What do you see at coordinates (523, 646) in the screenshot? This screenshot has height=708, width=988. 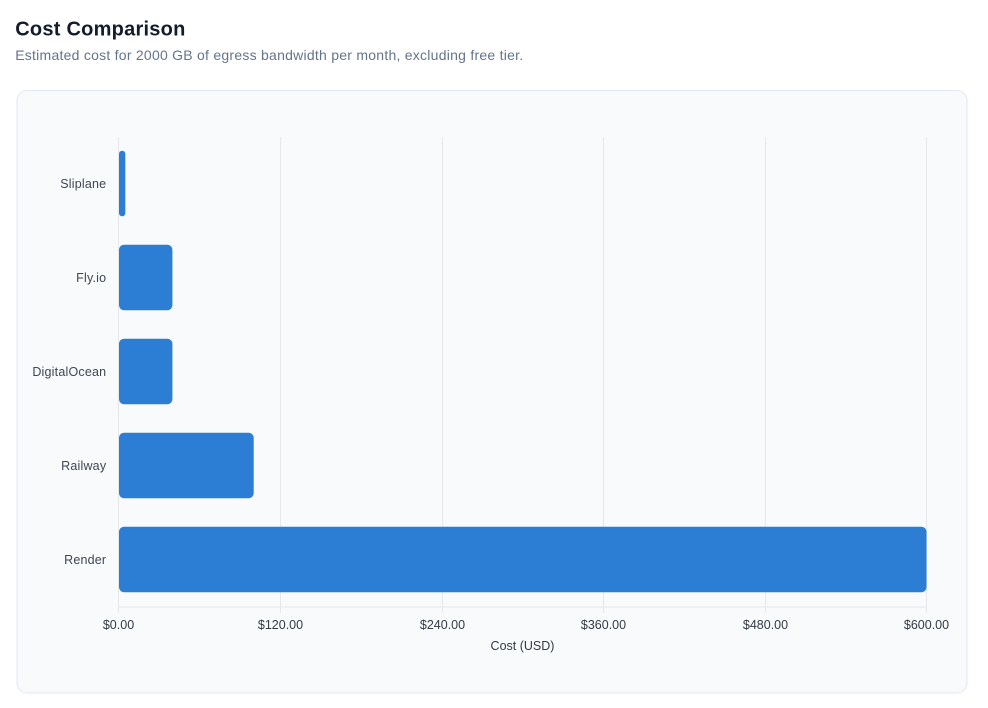 I see `svg-text: Cost (USD)` at bounding box center [523, 646].